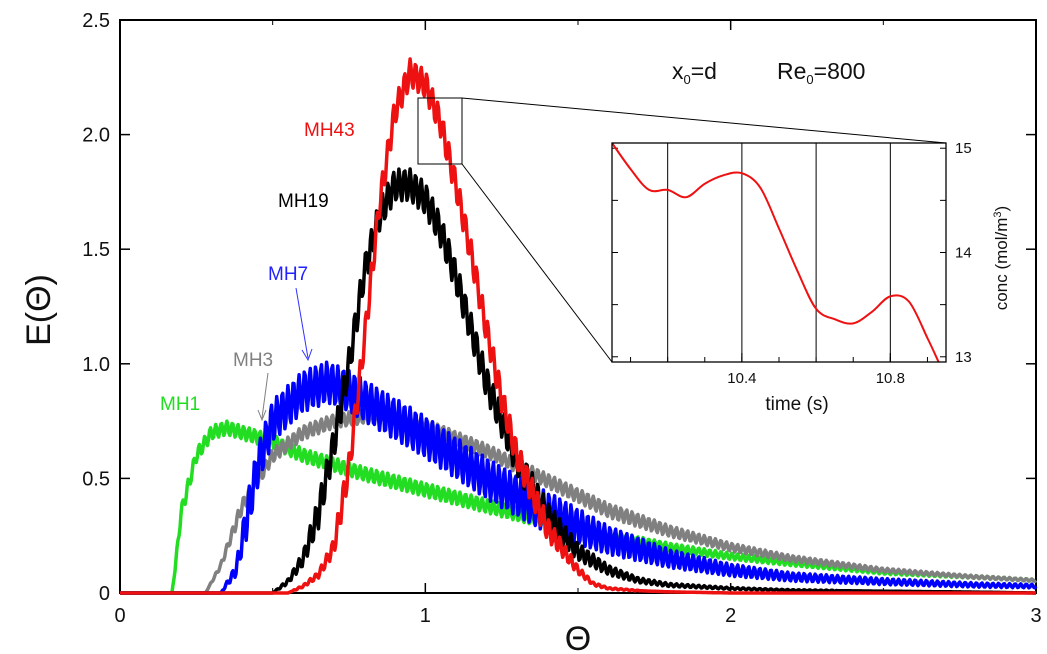 The height and width of the screenshot is (654, 1047). Describe the element at coordinates (768, 72) in the screenshot. I see `parameter-annotation: x0=d Re0=800` at that location.